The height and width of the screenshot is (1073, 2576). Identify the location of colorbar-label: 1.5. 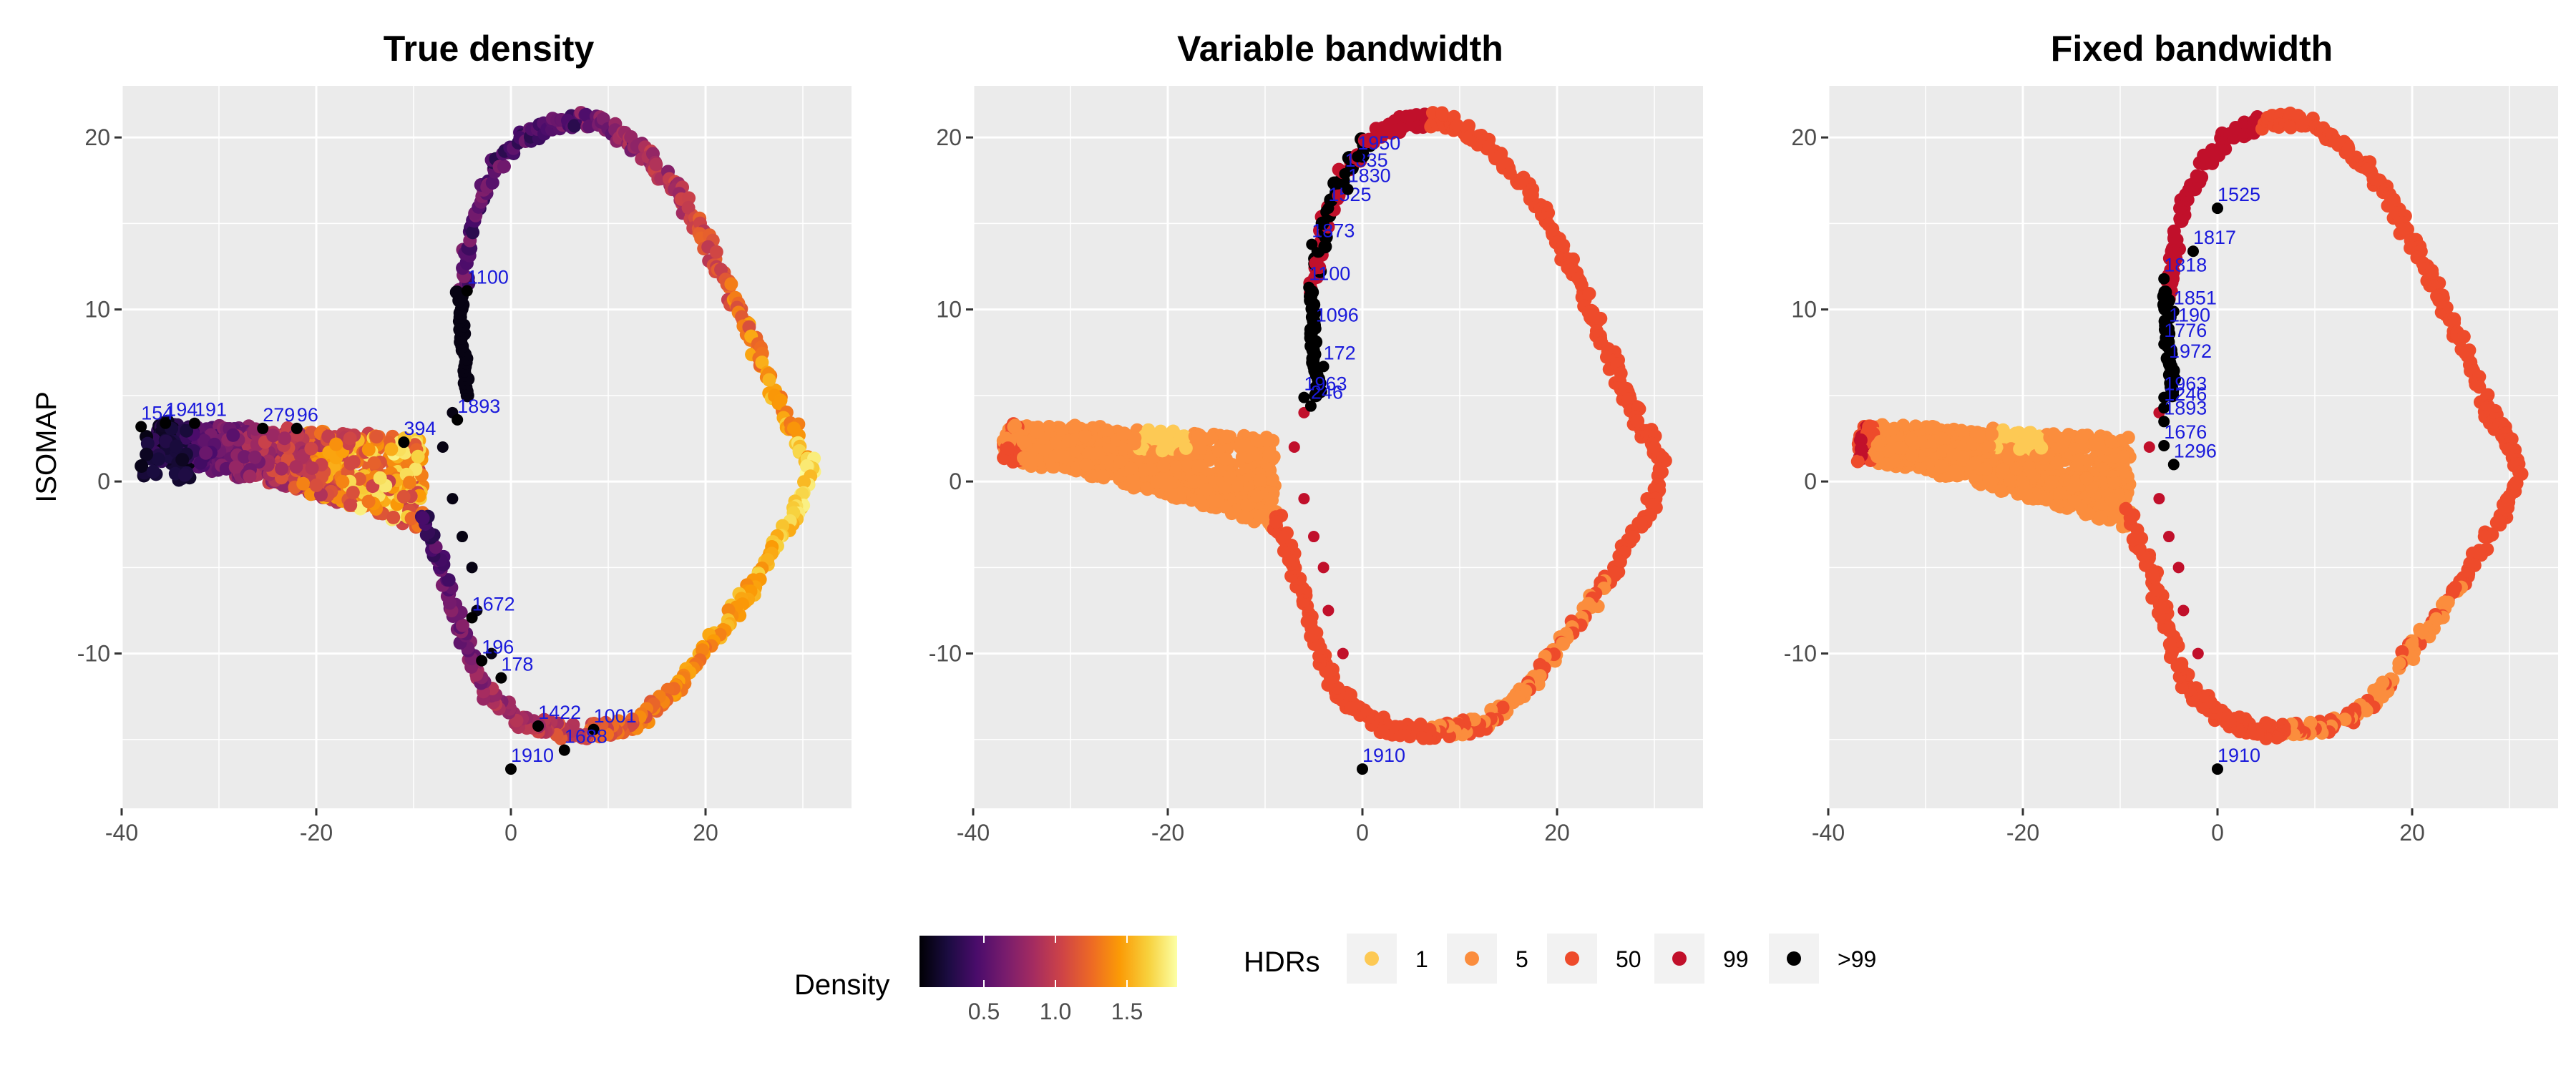
(1127, 1011).